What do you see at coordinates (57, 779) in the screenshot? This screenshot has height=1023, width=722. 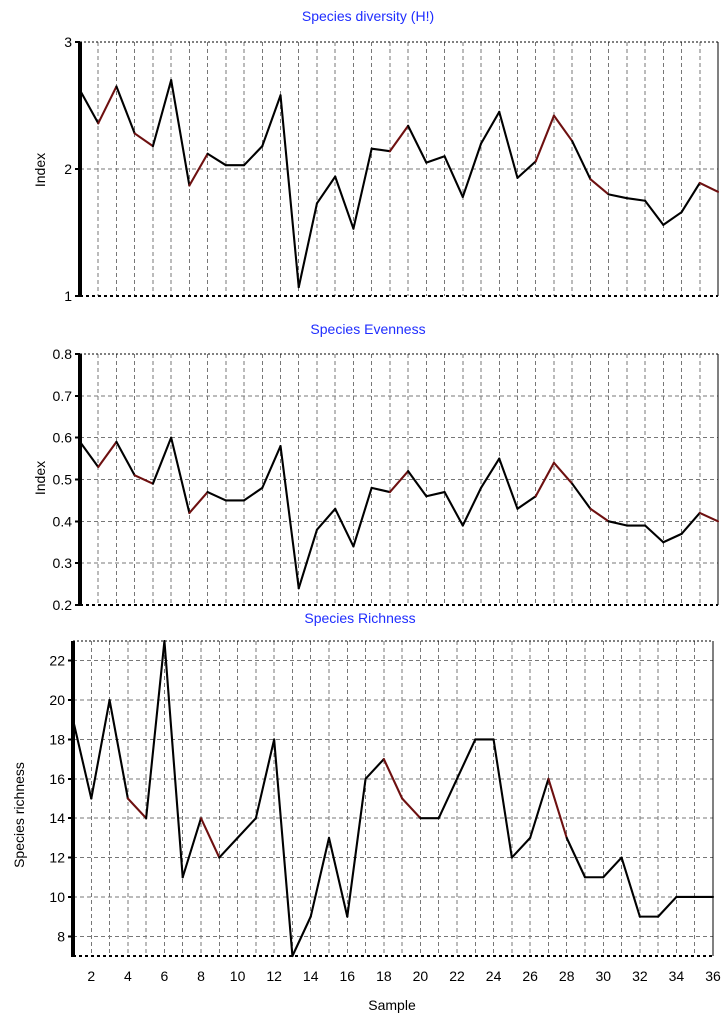 I see `species-richness-y-tick-label: 16` at bounding box center [57, 779].